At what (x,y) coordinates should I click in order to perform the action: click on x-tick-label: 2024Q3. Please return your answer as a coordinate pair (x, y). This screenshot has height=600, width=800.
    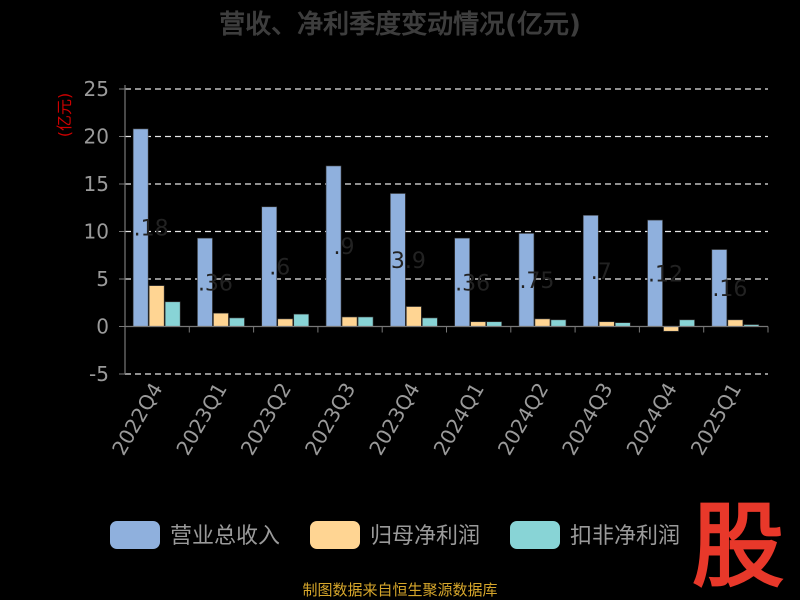
    Looking at the image, I should click on (587, 419).